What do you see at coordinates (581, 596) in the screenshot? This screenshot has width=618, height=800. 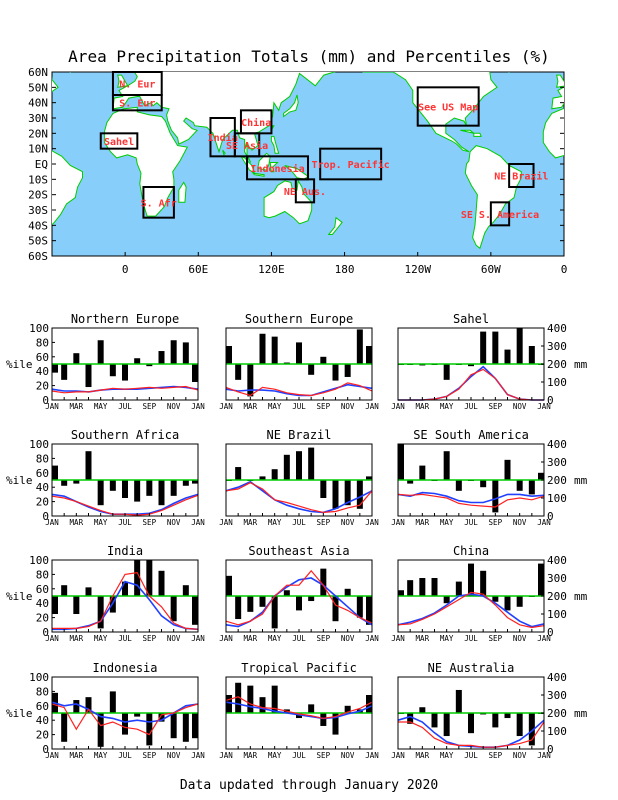 I see `mm-axis-label: mm` at bounding box center [581, 596].